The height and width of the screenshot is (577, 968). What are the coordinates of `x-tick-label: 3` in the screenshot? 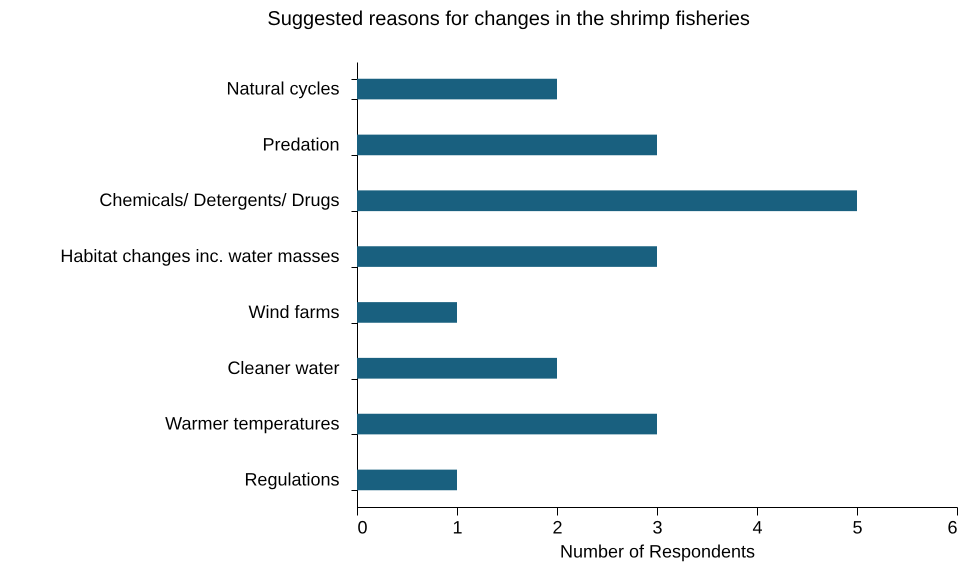 It's located at (657, 528).